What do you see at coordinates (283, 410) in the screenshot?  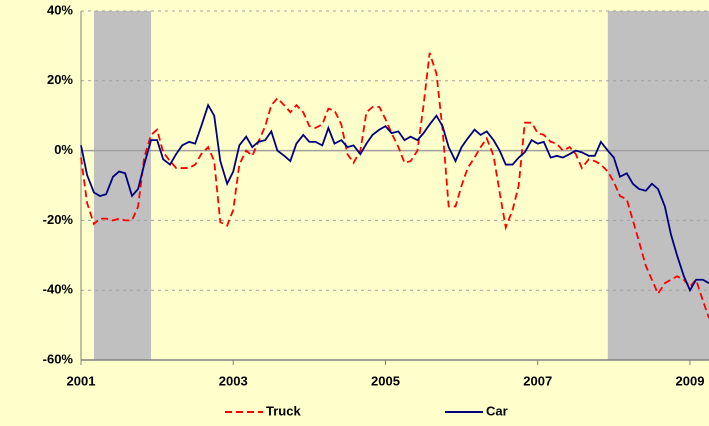 I see `legend-label: Truck` at bounding box center [283, 410].